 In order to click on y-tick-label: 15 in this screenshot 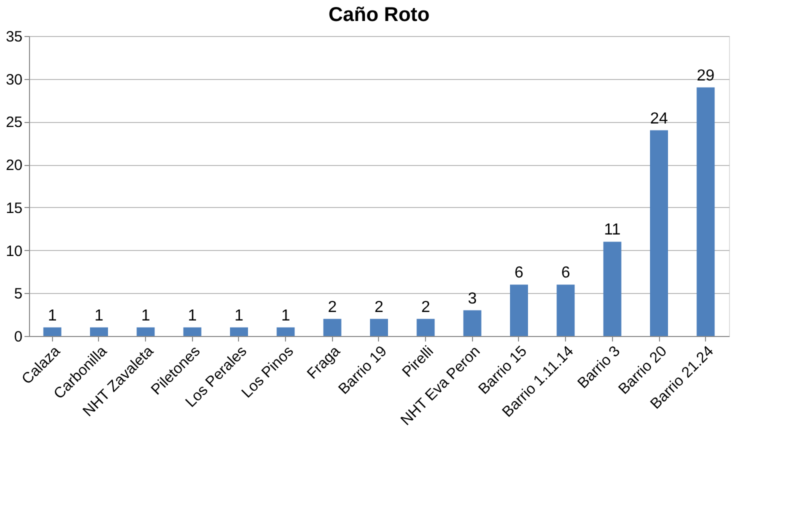, I will do `click(14, 208)`.